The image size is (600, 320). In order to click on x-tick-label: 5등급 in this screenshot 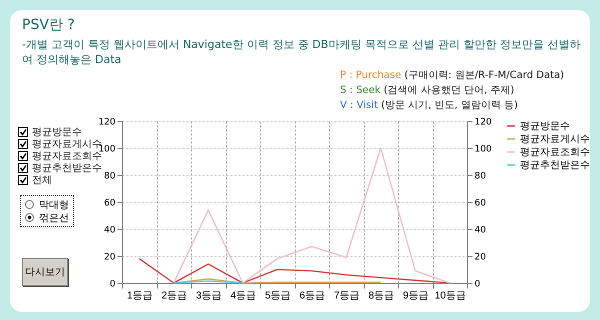, I will do `click(277, 296)`.